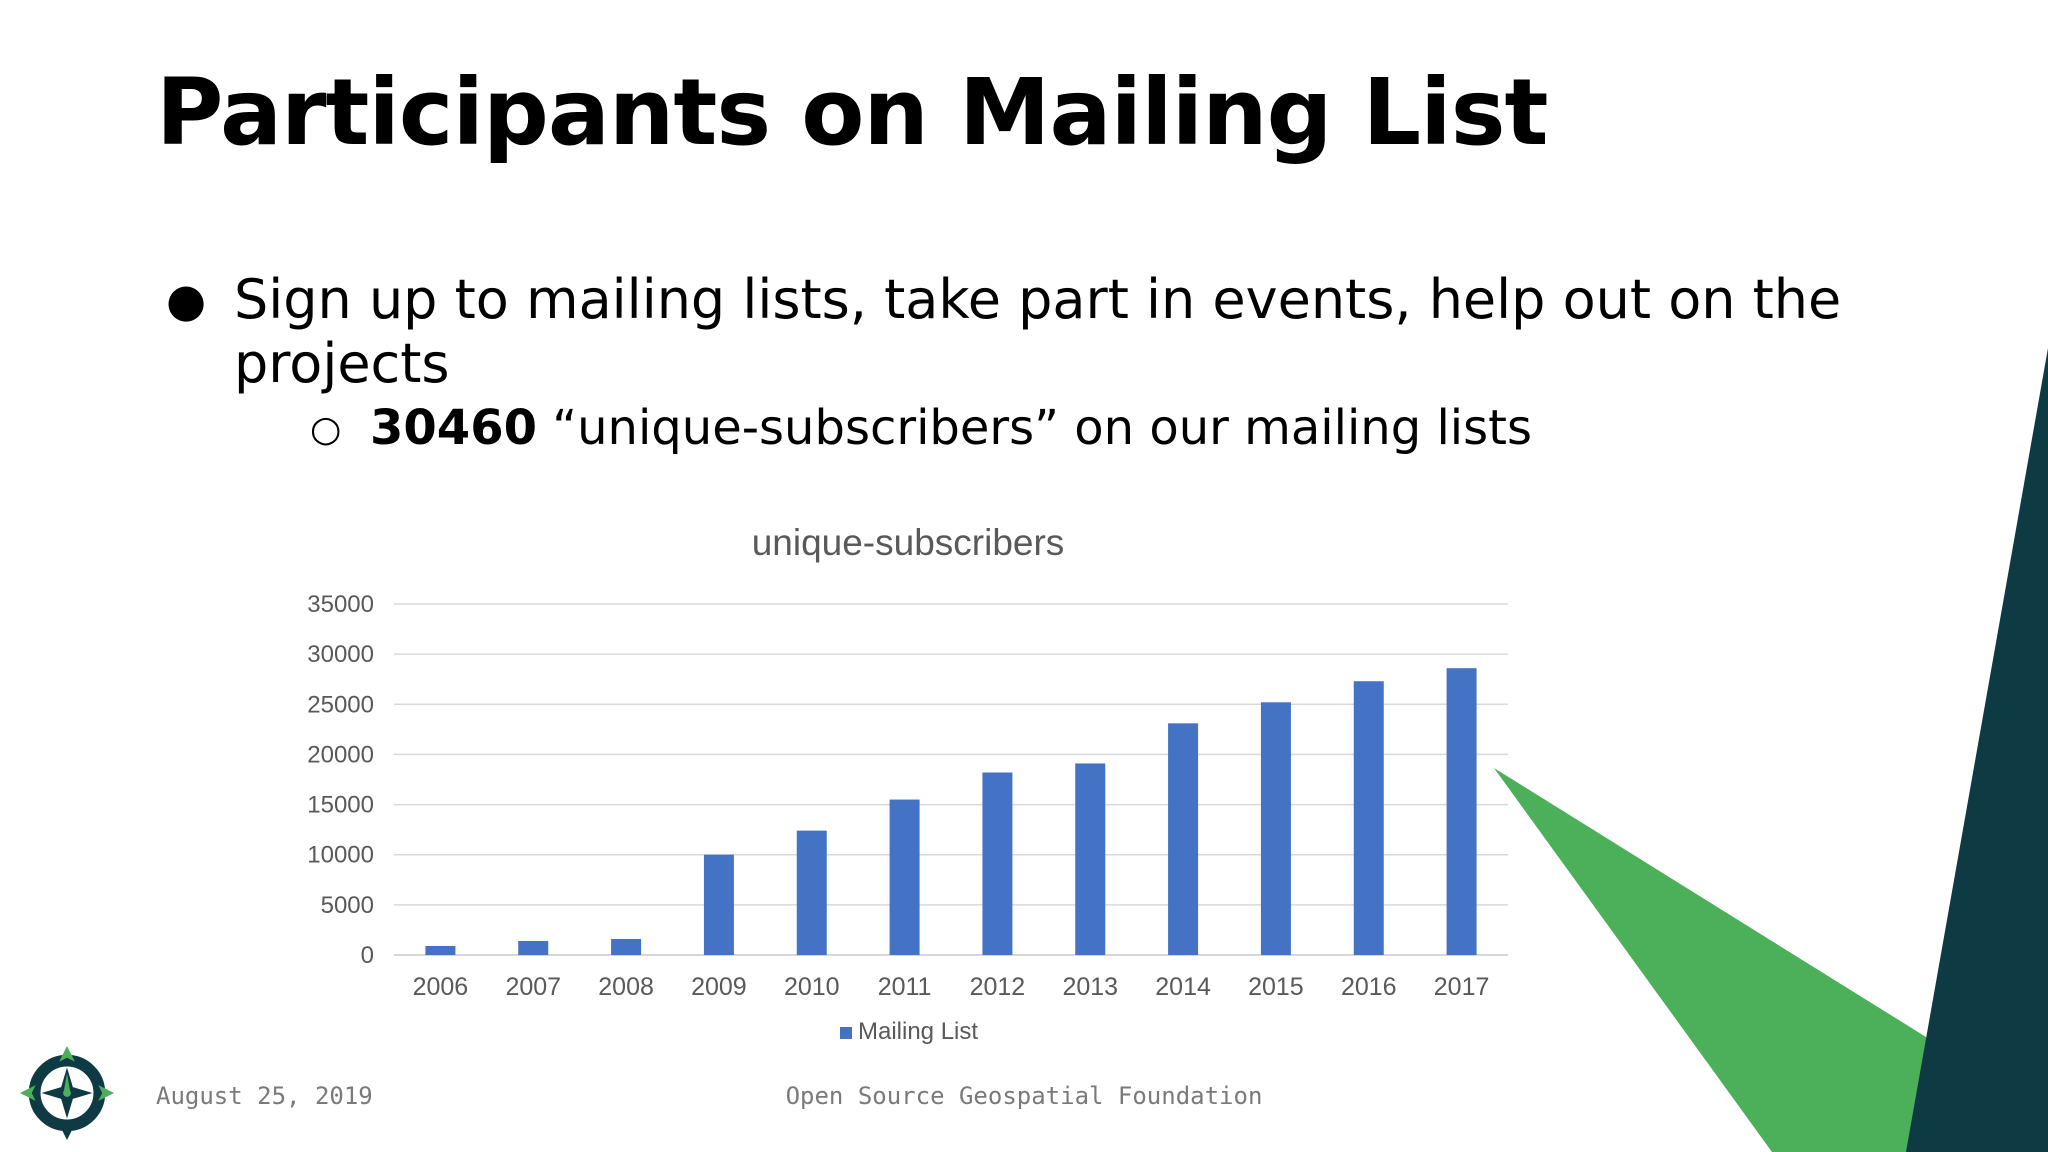 The width and height of the screenshot is (2048, 1152). What do you see at coordinates (905, 987) in the screenshot?
I see `x-tick-label: 2011` at bounding box center [905, 987].